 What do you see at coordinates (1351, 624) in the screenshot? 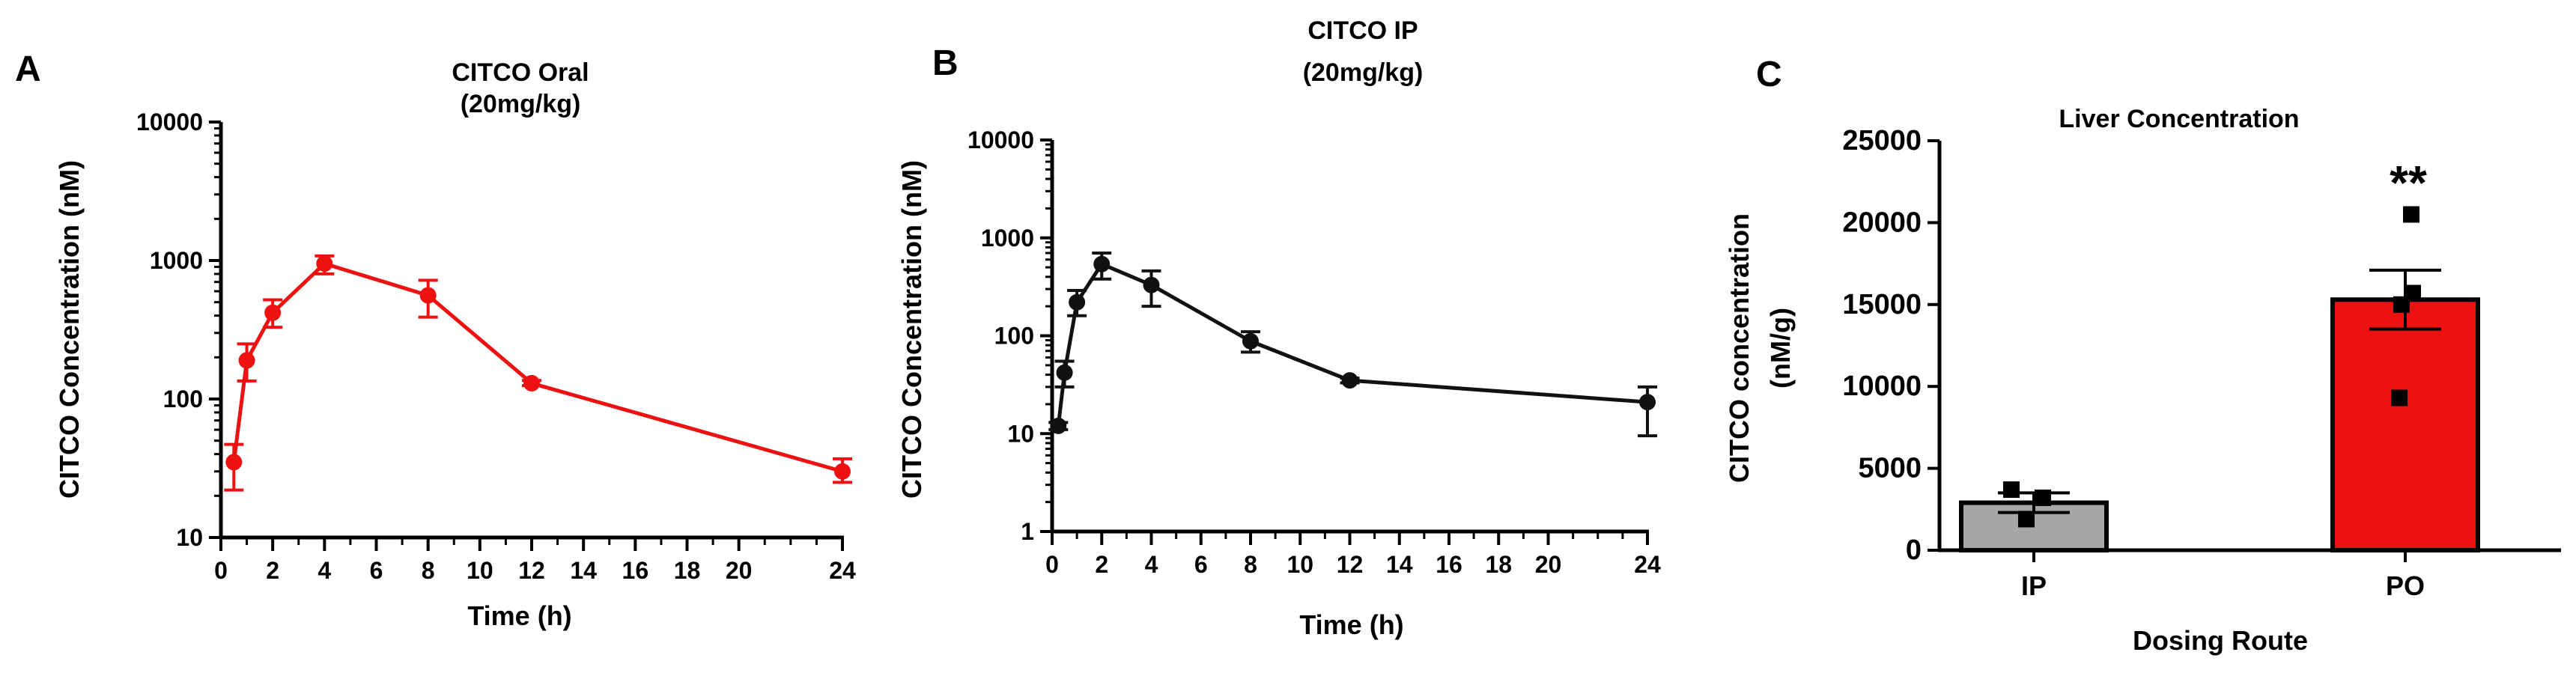
I see `chart-b-xlabel: Time (h)` at bounding box center [1351, 624].